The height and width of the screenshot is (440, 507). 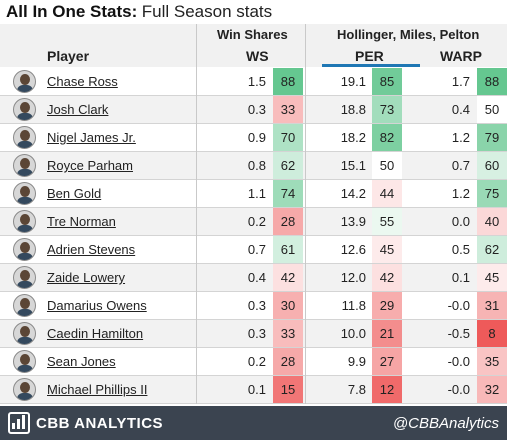 I want to click on warp-value: 0.7, so click(x=460, y=165).